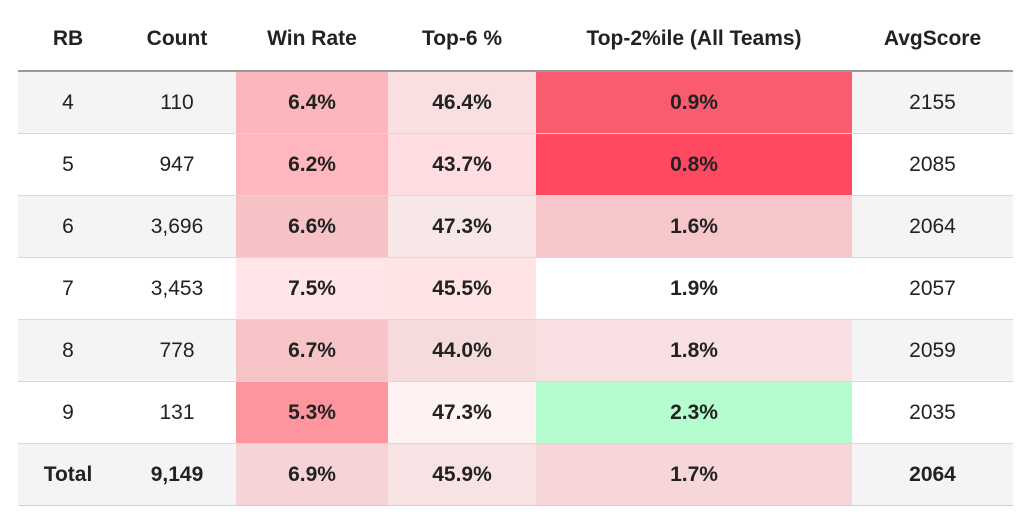 Image resolution: width=1024 pixels, height=516 pixels. I want to click on cell-win-rate: 6.2%, so click(312, 164).